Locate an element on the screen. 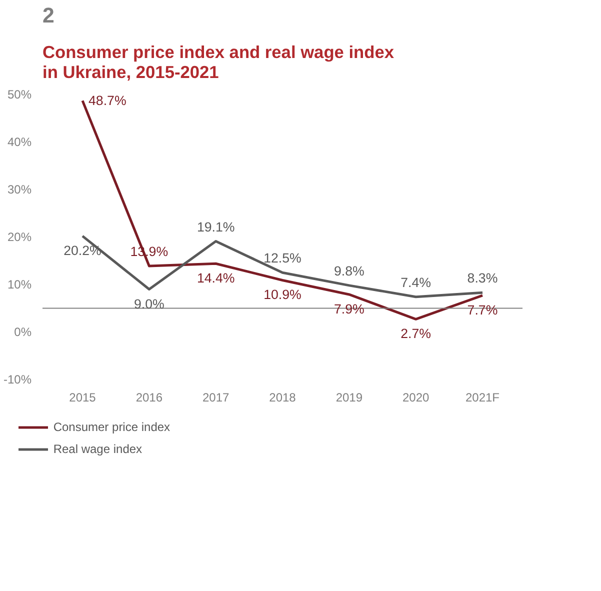 This screenshot has height=591, width=601. x-tick-label: 2019 is located at coordinates (349, 397).